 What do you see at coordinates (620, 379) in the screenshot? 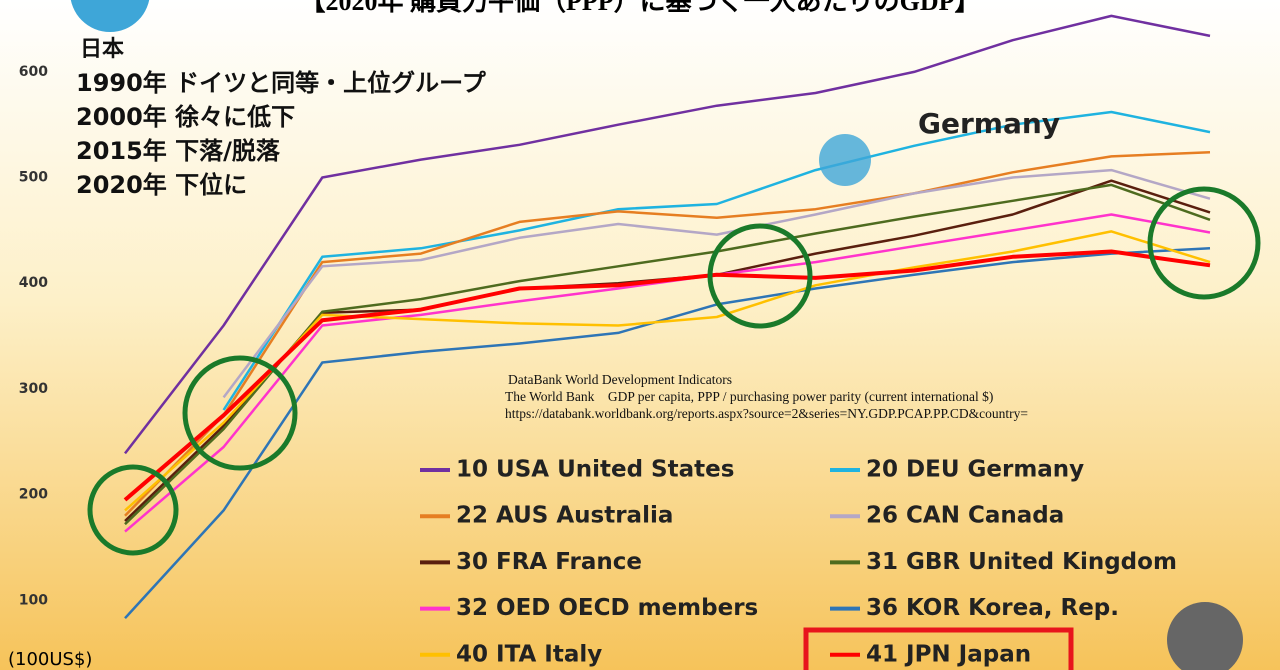
I see `source-text: DataBank World Development Indicators` at bounding box center [620, 379].